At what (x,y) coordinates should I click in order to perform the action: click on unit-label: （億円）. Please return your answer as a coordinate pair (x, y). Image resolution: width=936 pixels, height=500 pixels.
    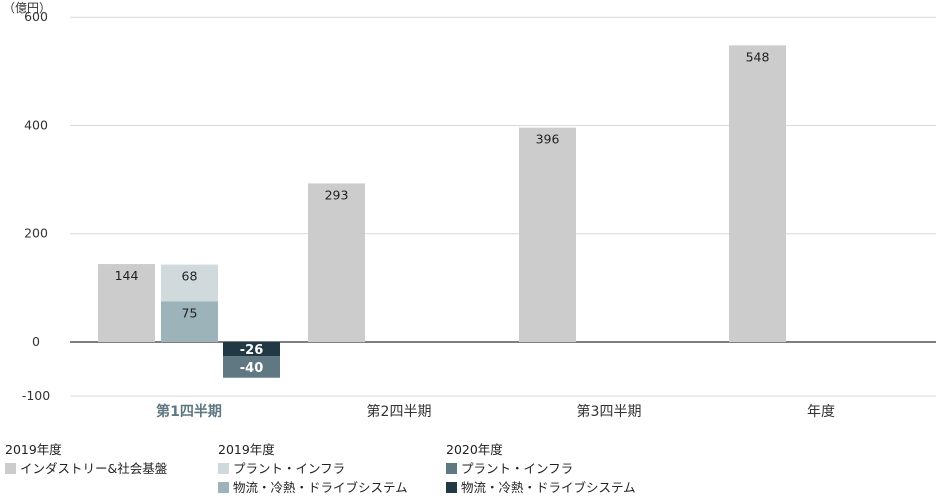
    Looking at the image, I should click on (27, 8).